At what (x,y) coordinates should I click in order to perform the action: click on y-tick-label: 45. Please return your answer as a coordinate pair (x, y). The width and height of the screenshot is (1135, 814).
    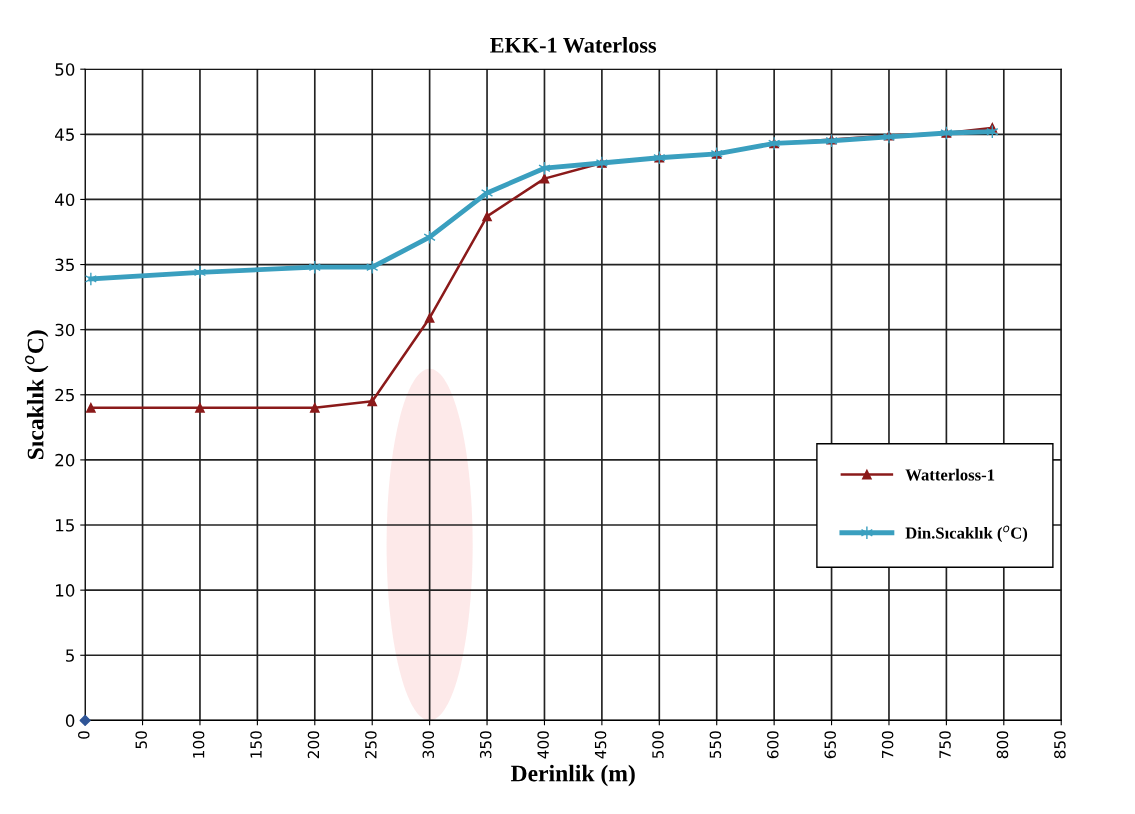
    Looking at the image, I should click on (64, 134).